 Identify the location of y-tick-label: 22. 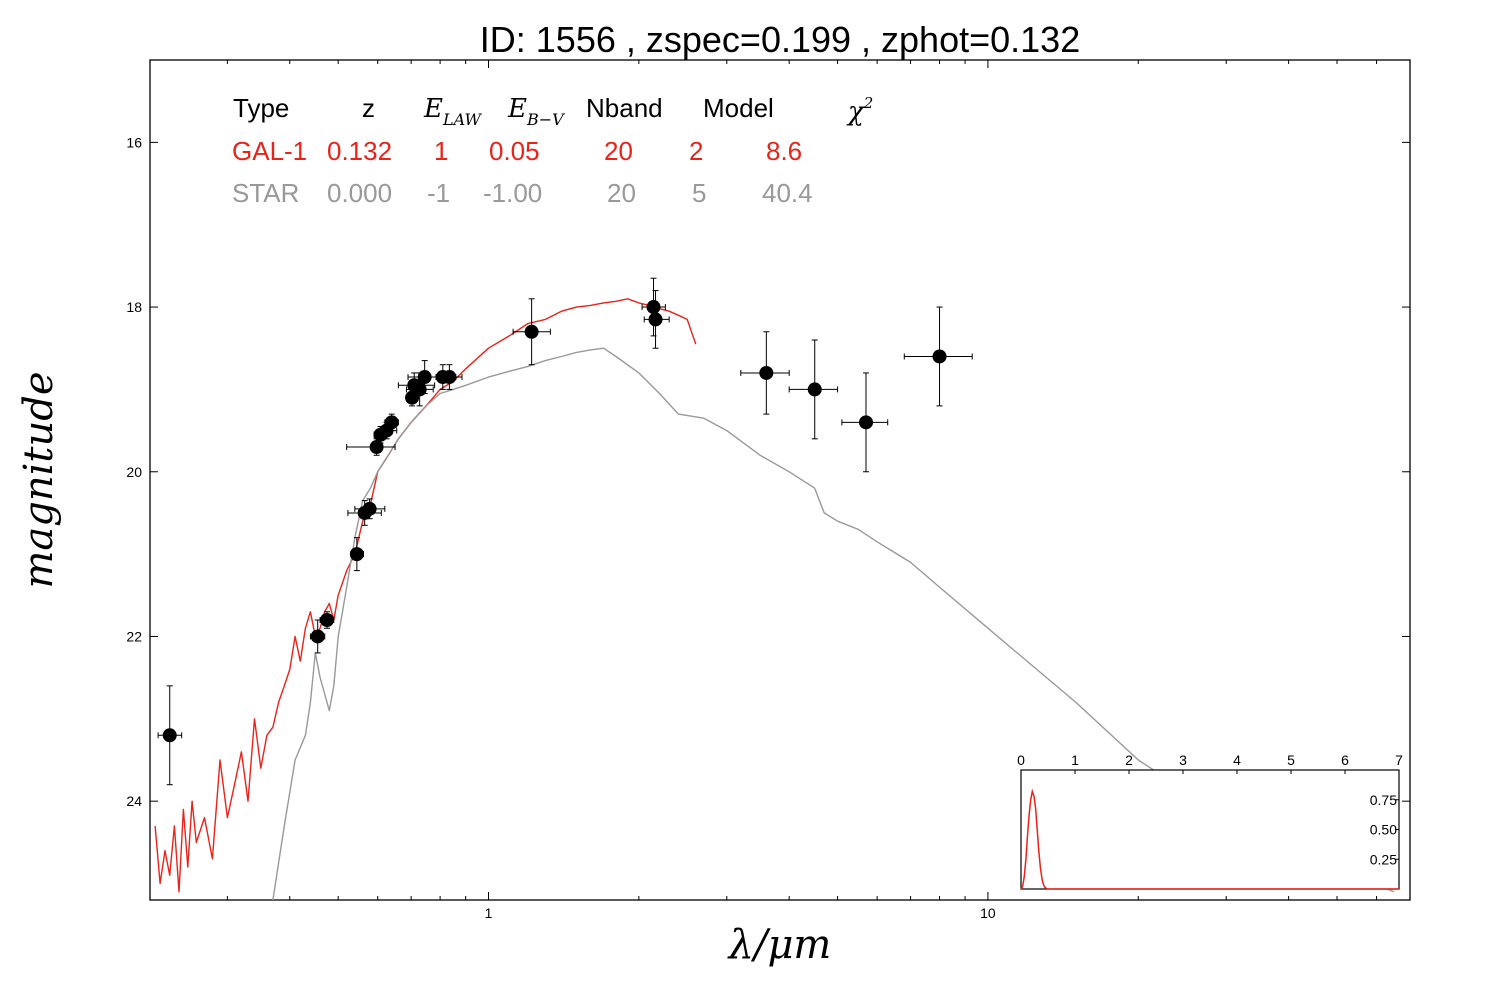
(134, 636).